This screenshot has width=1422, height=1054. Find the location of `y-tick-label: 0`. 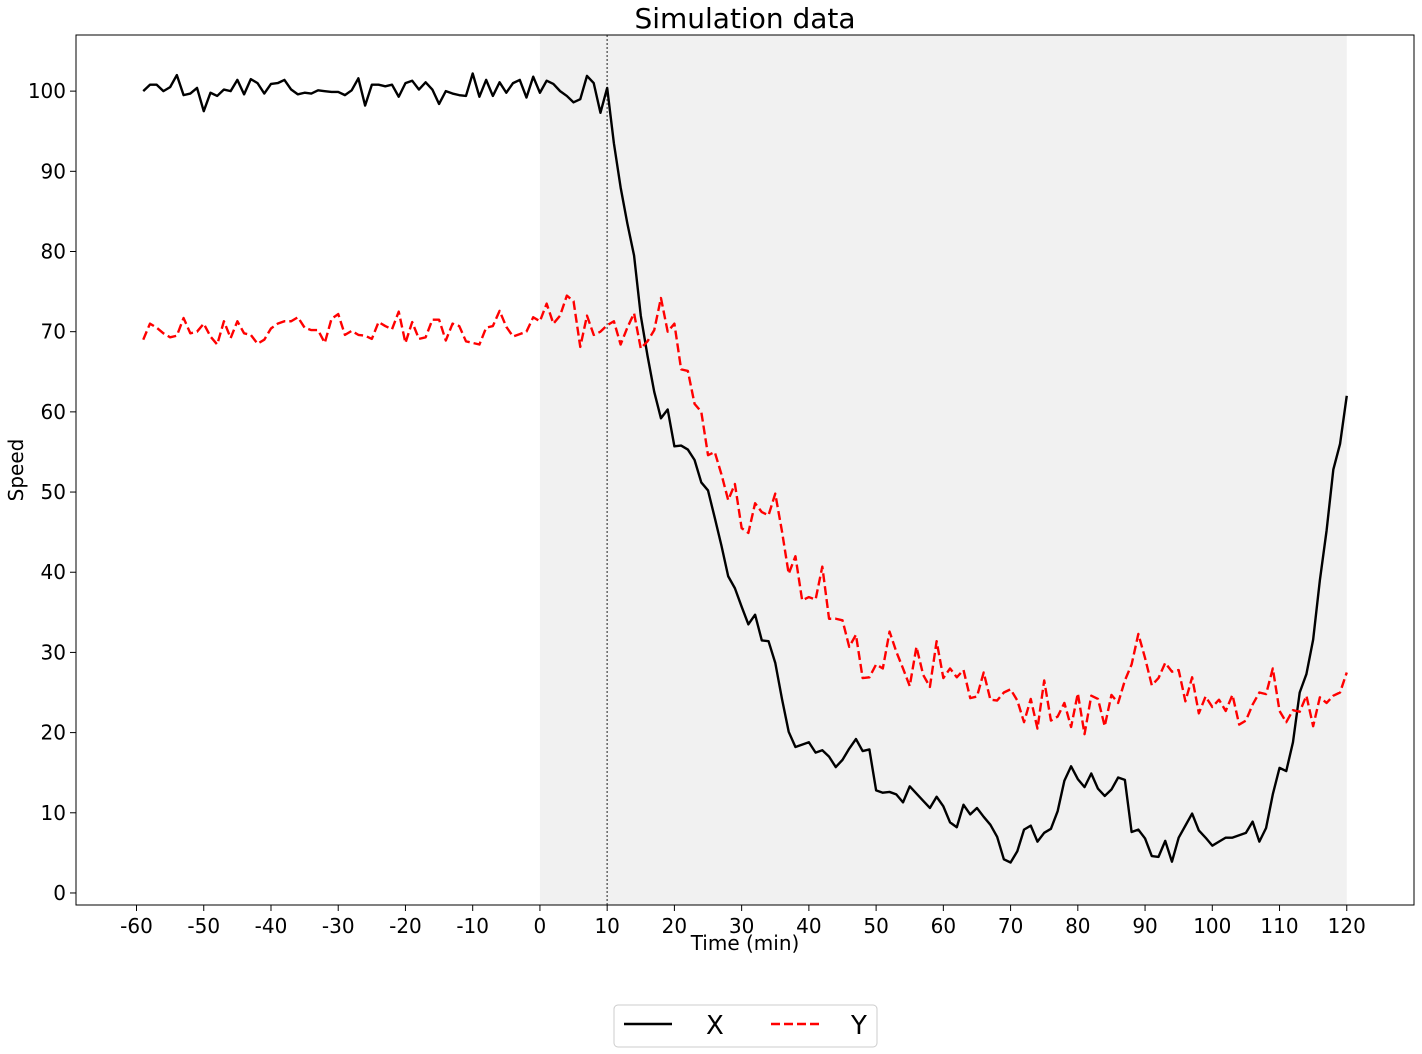

y-tick-label: 0 is located at coordinates (59, 893).